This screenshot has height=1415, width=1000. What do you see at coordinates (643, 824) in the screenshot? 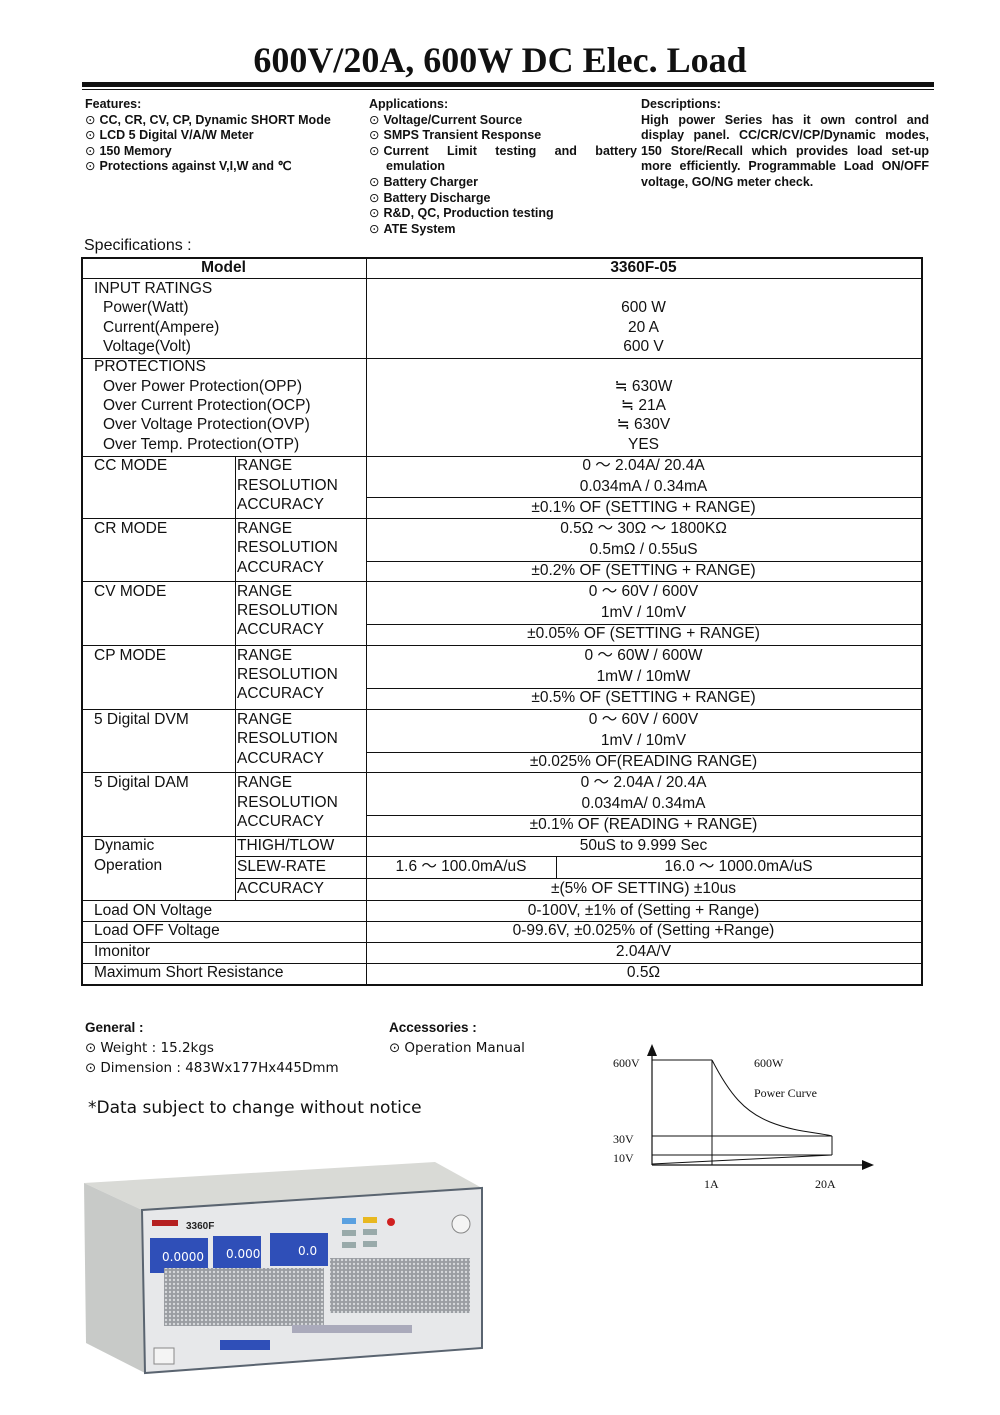
I see `mode-param-value: ±0.1% OF (READING + RANGE)` at bounding box center [643, 824].